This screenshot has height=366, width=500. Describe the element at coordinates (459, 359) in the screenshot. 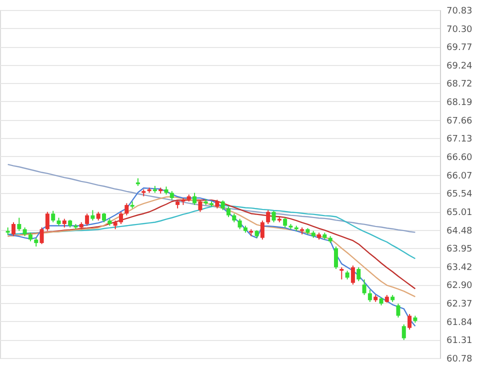

I see `y-tick-label: 60.78` at that location.